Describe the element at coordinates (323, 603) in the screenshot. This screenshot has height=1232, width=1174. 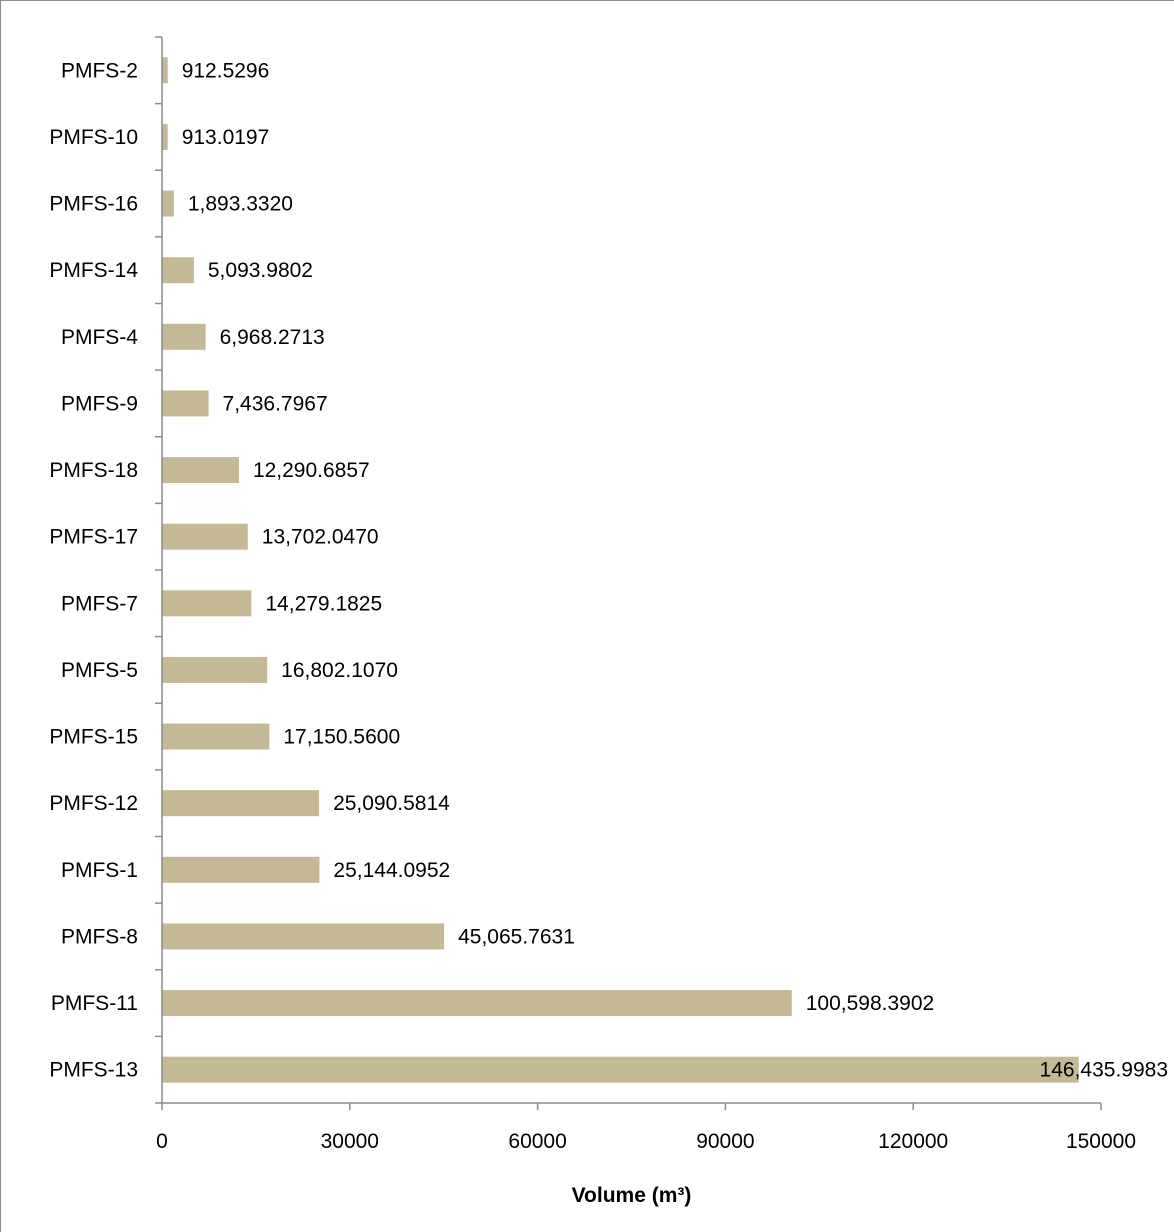
I see `data-label: 14,279.1825` at that location.